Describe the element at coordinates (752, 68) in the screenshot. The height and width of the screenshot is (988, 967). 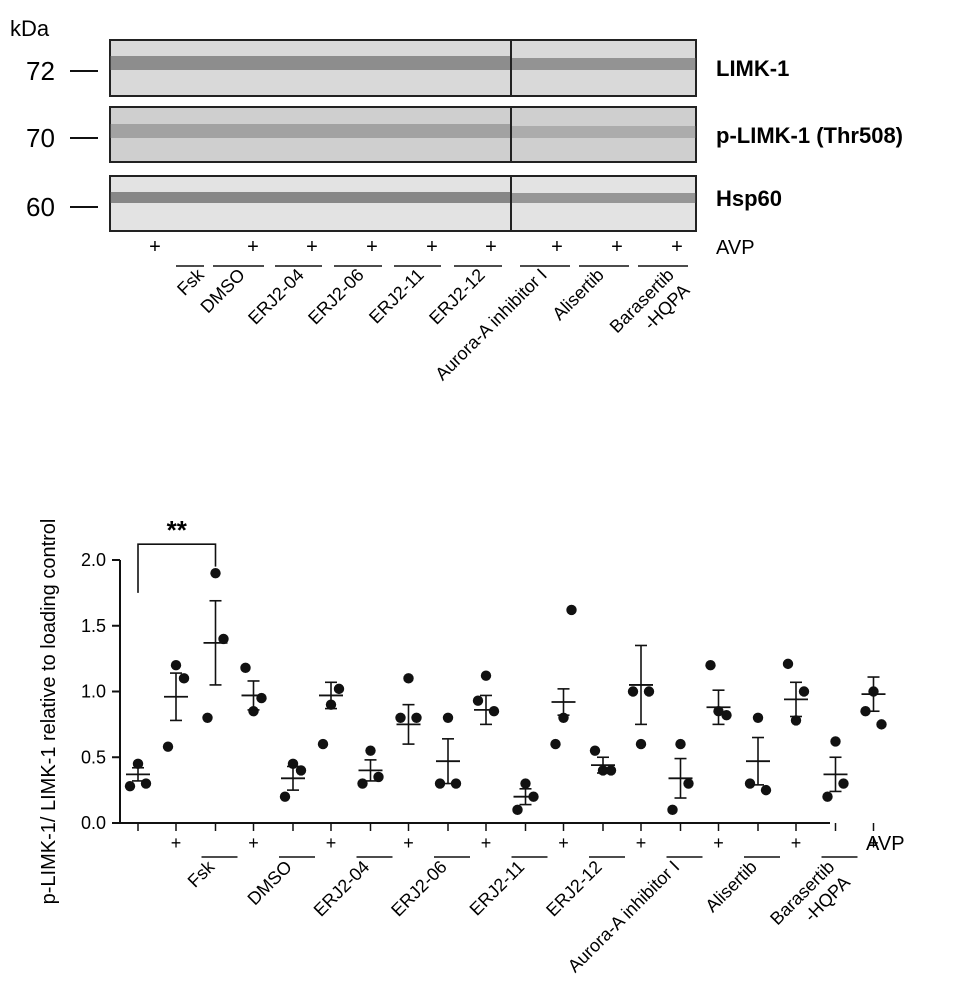
I see `protein-label-limk1: LIMK-1` at that location.